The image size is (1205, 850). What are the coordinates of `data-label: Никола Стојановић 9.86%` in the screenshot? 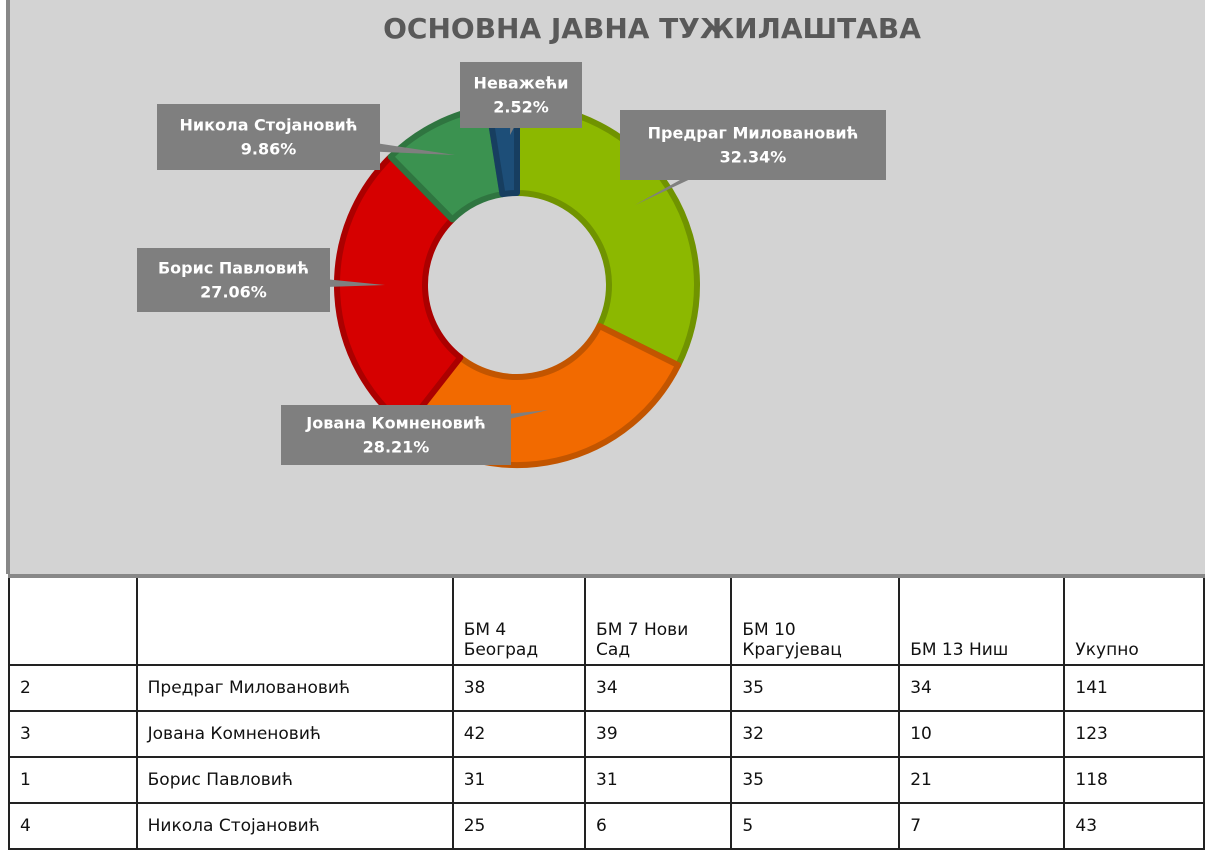 It's located at (306, 137).